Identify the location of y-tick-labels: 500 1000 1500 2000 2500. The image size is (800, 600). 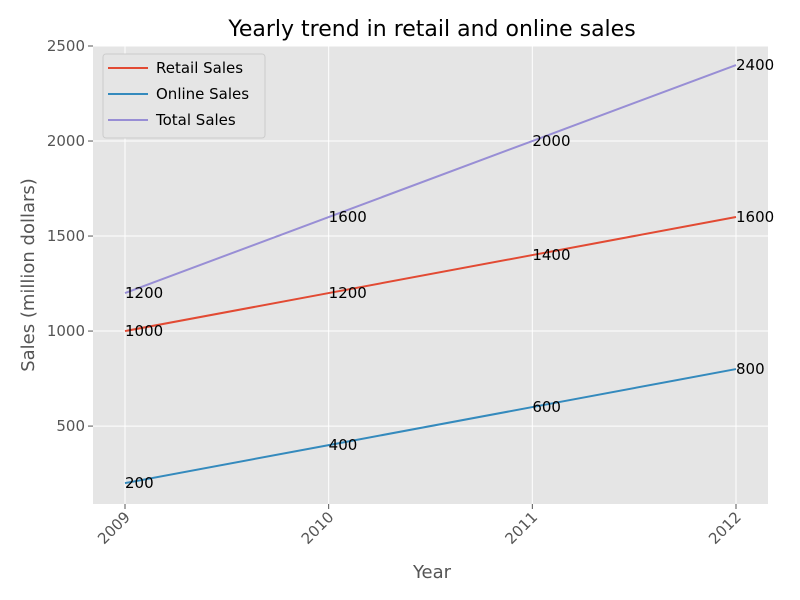
(70, 236).